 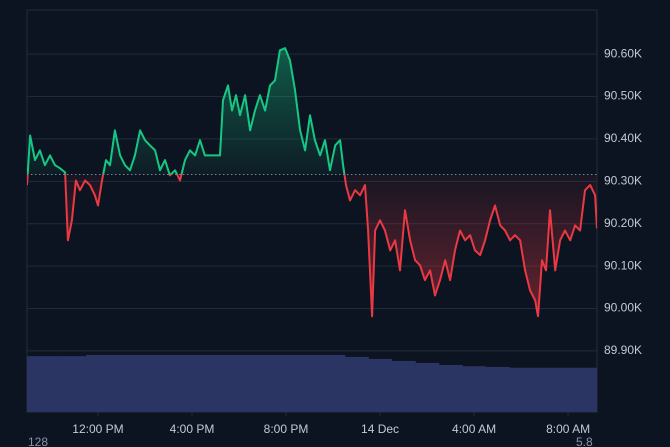 I want to click on y-tick-label: 90.40K, so click(x=623, y=138).